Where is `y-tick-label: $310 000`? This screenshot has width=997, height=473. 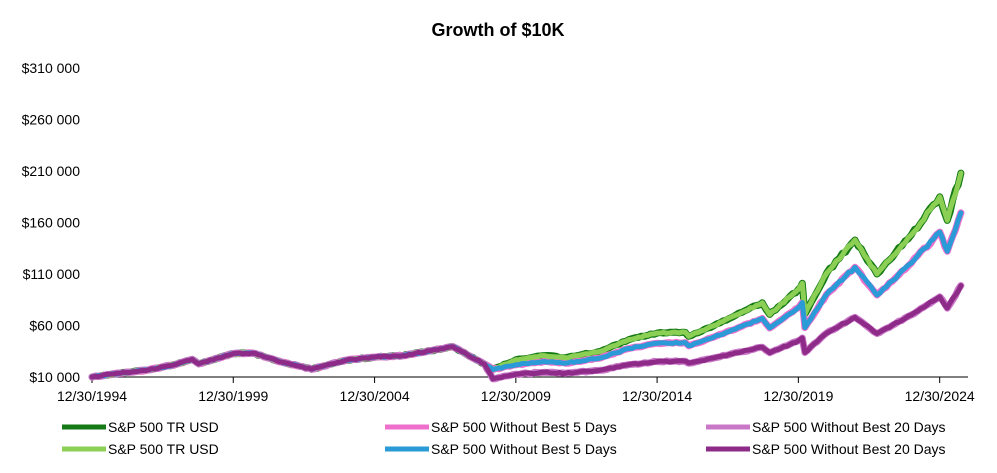
y-tick-label: $310 000 is located at coordinates (51, 68).